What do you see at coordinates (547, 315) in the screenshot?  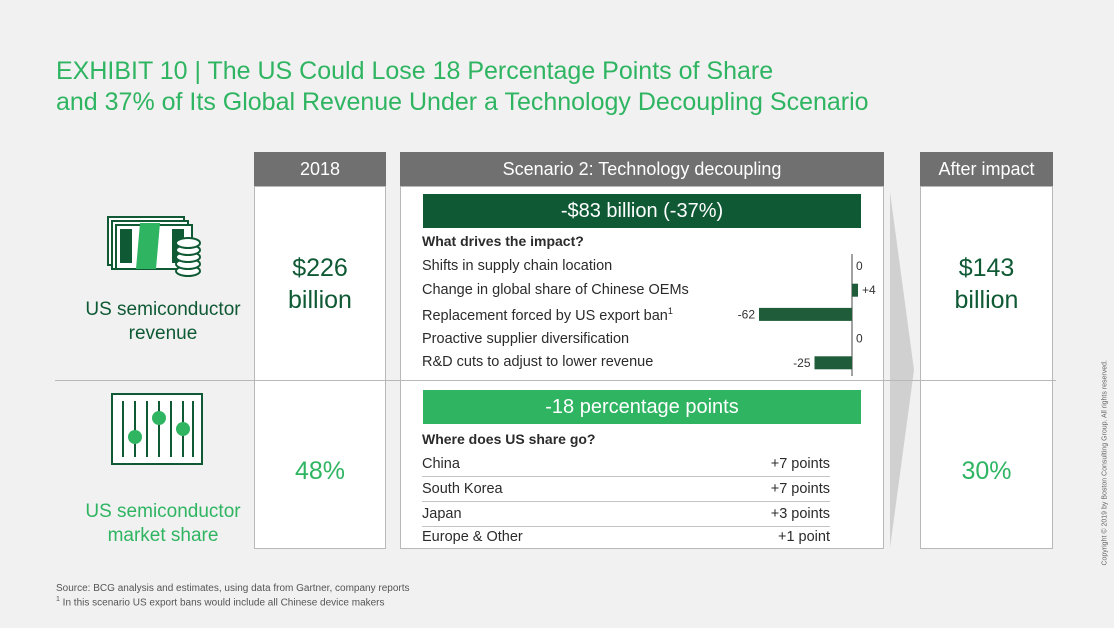 I see `driver-label-2: Replacement forced by US export ban1` at bounding box center [547, 315].